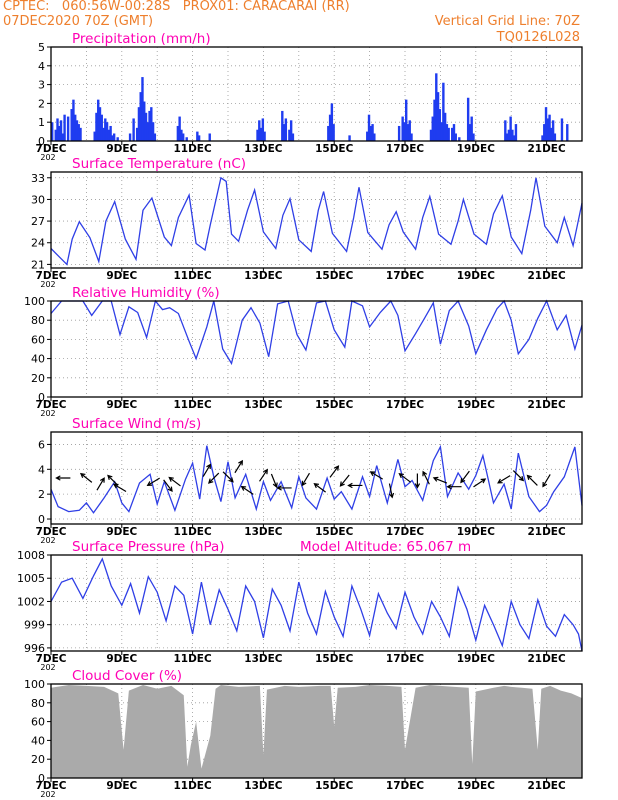 The image size is (618, 800). I want to click on y-tick-label: 999, so click(34, 625).